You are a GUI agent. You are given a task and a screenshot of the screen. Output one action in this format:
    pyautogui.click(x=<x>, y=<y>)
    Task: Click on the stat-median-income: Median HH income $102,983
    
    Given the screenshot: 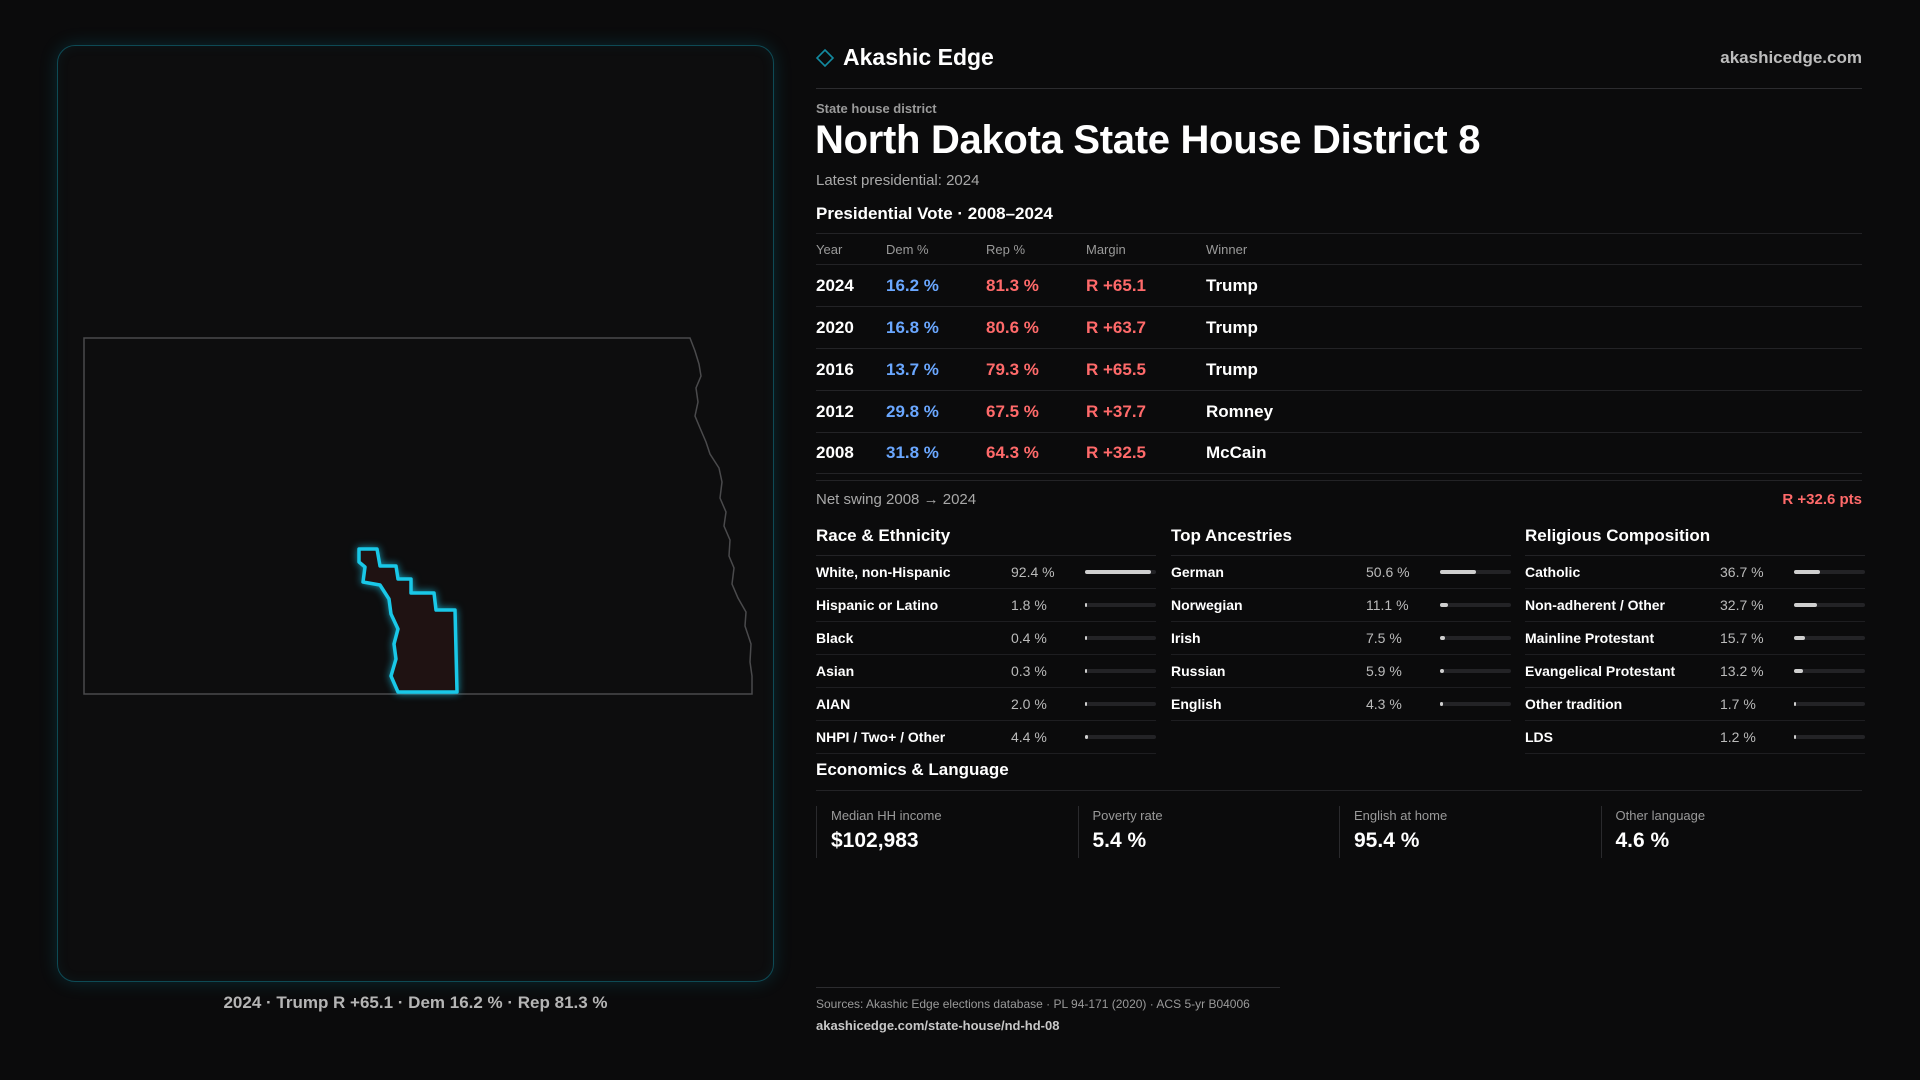 What is the action you would take?
    pyautogui.click(x=947, y=832)
    